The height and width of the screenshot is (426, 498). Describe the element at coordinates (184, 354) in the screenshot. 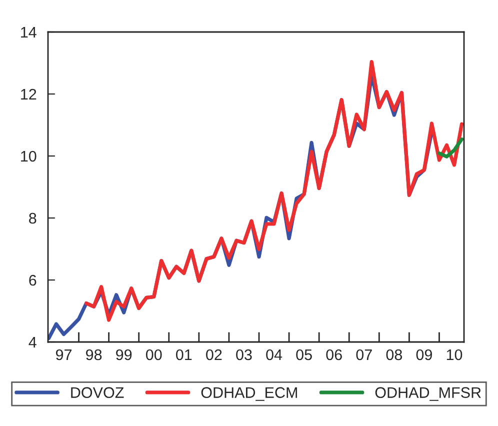

I see `x-tick-label: 01` at that location.